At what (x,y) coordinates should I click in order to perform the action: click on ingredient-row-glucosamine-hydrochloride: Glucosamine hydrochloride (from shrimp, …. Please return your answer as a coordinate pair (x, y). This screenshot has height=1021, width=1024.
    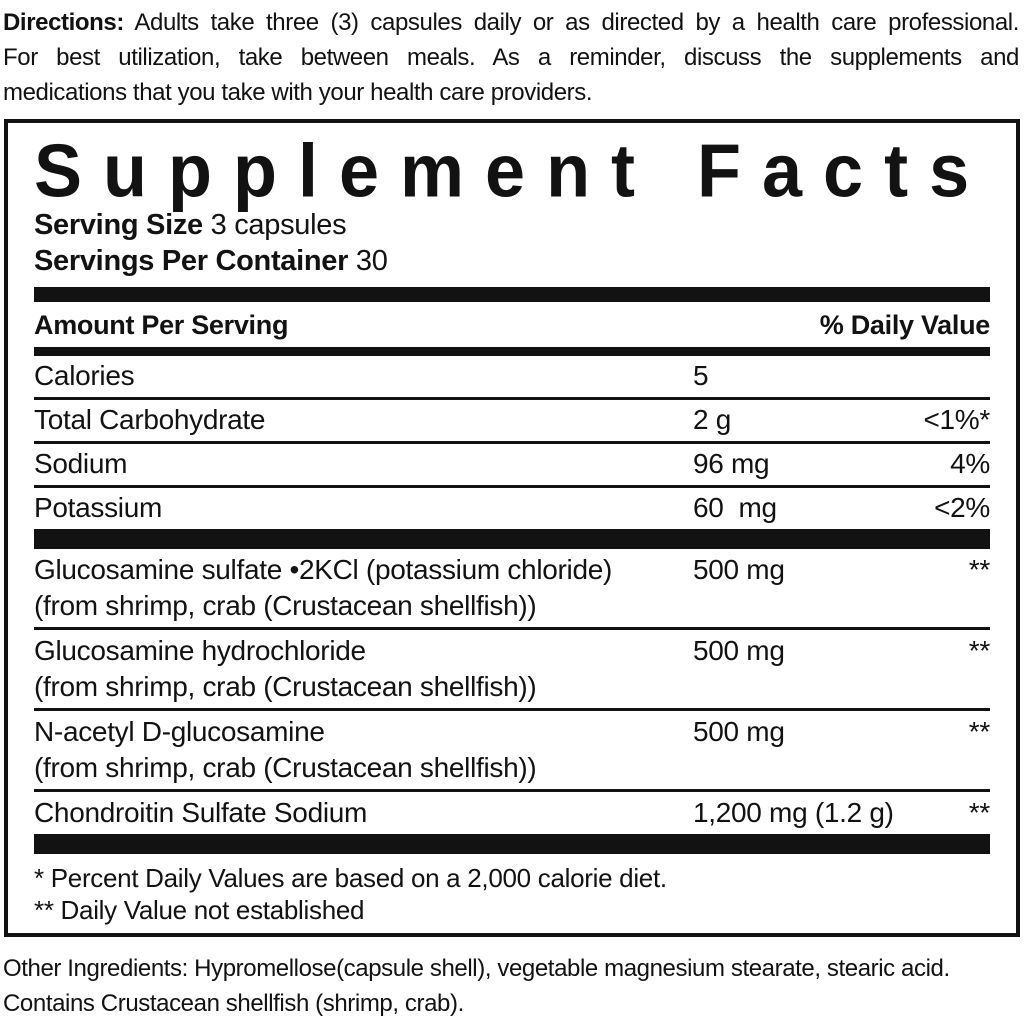
    Looking at the image, I should click on (512, 669).